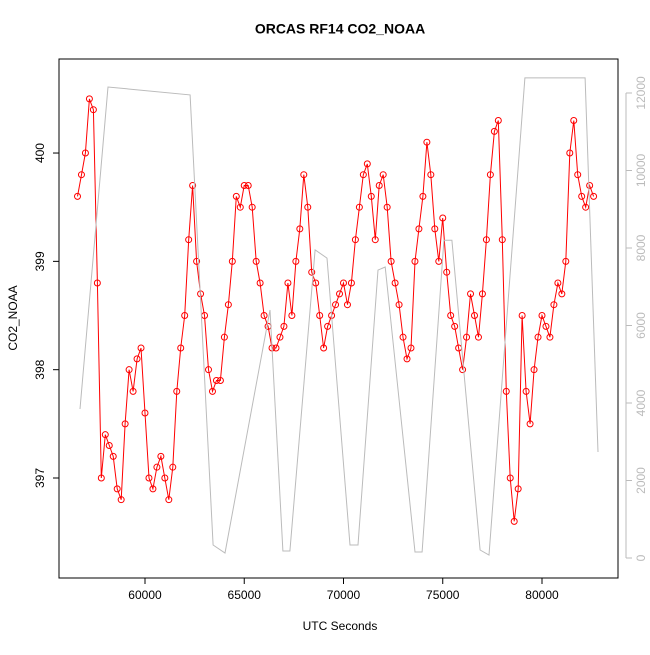 This screenshot has width=650, height=655. What do you see at coordinates (344, 595) in the screenshot?
I see `x-tick-label: 70000` at bounding box center [344, 595].